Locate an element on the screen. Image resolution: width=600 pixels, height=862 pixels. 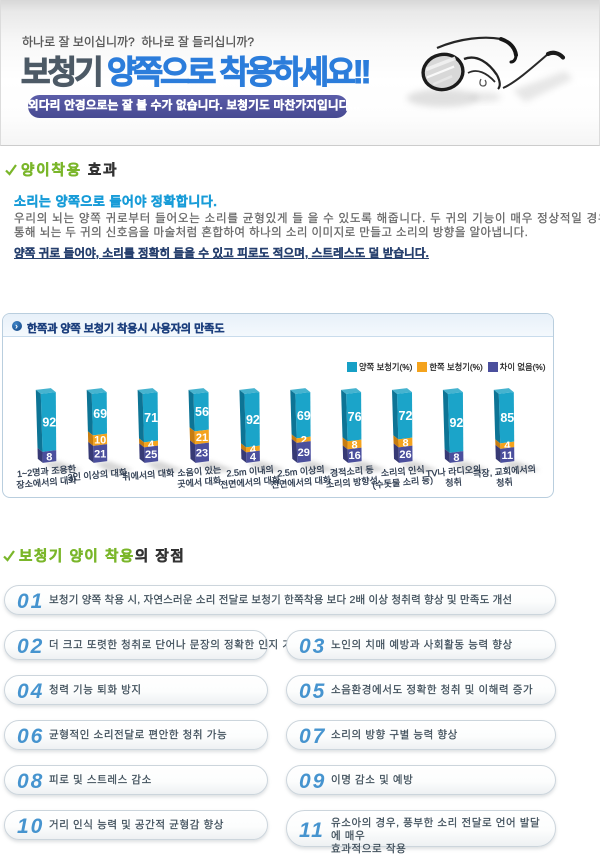
svg-text: 71 is located at coordinates (151, 418).